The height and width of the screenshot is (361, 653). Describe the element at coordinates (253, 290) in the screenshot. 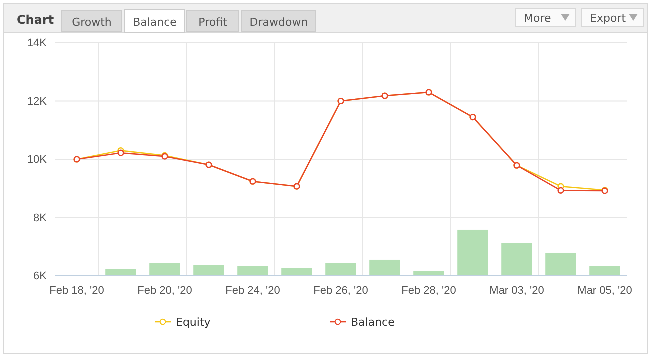

I see `x-tick-label: Feb 24, '20` at that location.